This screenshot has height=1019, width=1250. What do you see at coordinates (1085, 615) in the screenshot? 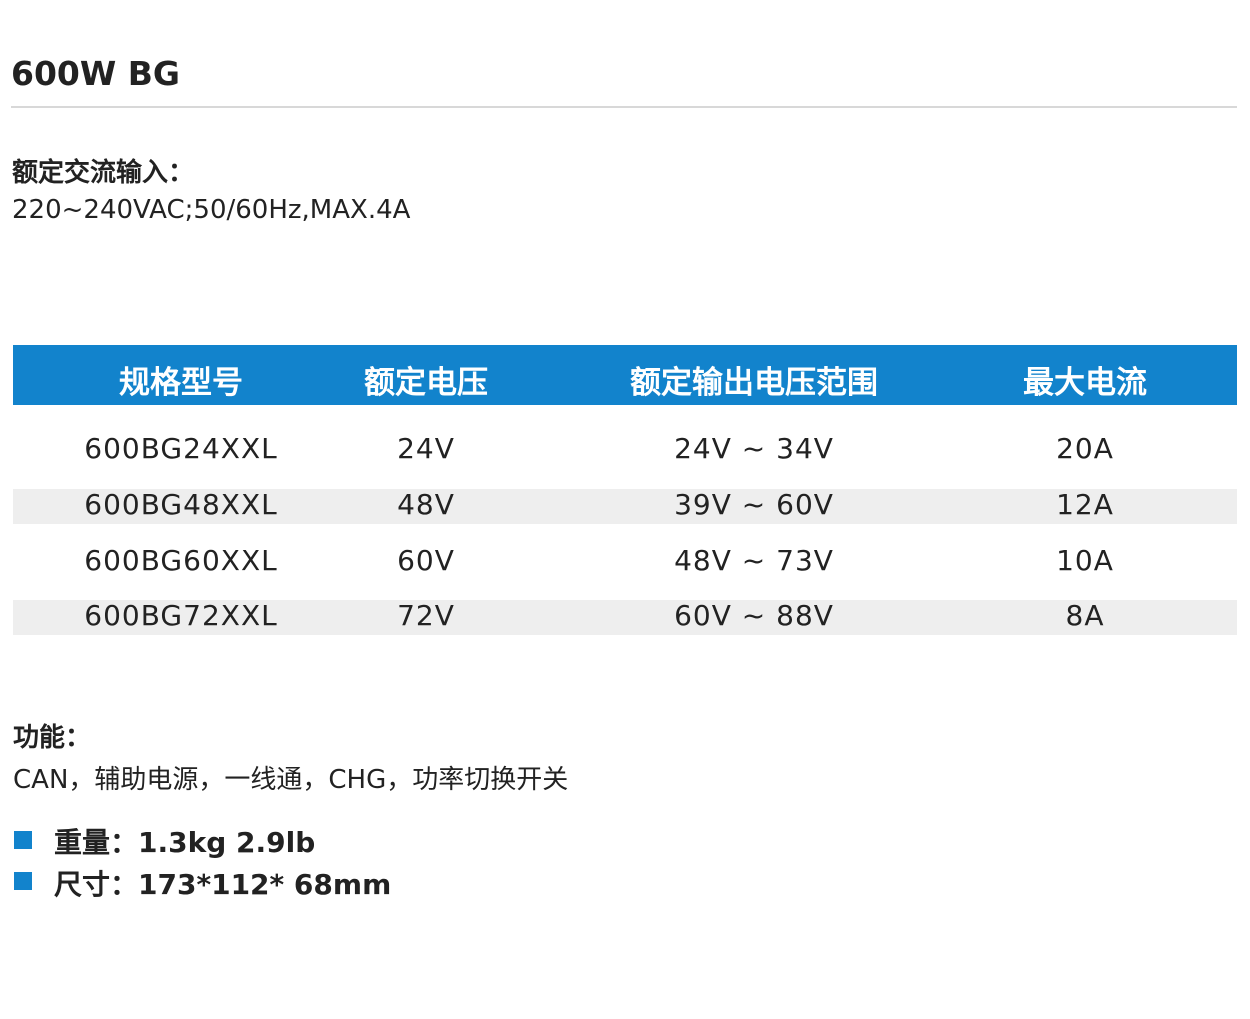
I see `cell-max-current: 8A` at bounding box center [1085, 615].